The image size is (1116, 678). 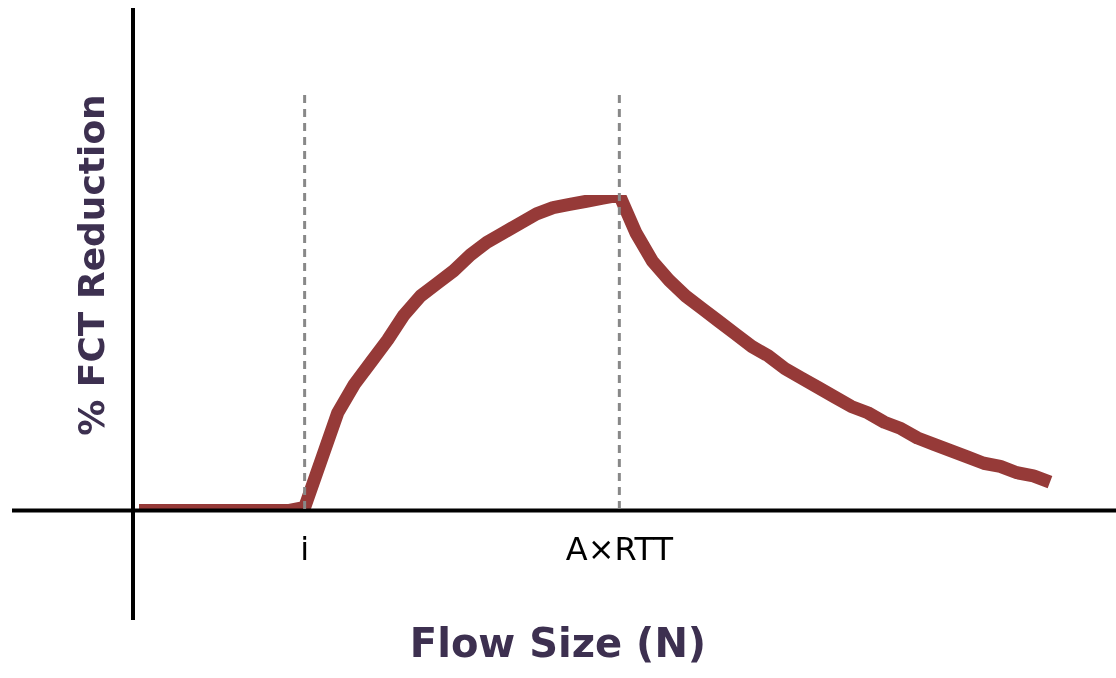 I want to click on y-axis-title: % FCT Reduction, so click(x=92, y=265).